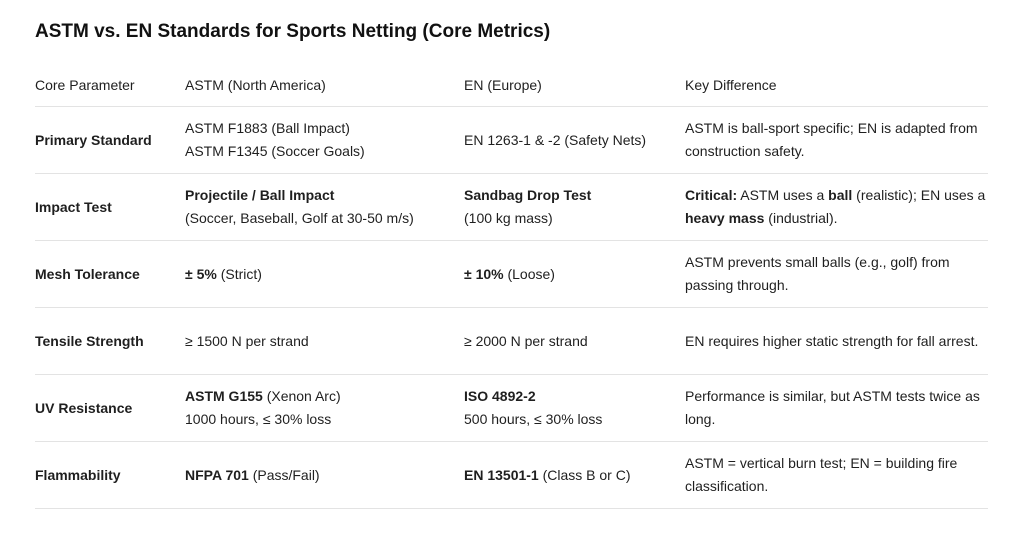 This screenshot has width=1024, height=535. I want to click on cell-line: 1000 hours, ≤ 30% loss, so click(324, 419).